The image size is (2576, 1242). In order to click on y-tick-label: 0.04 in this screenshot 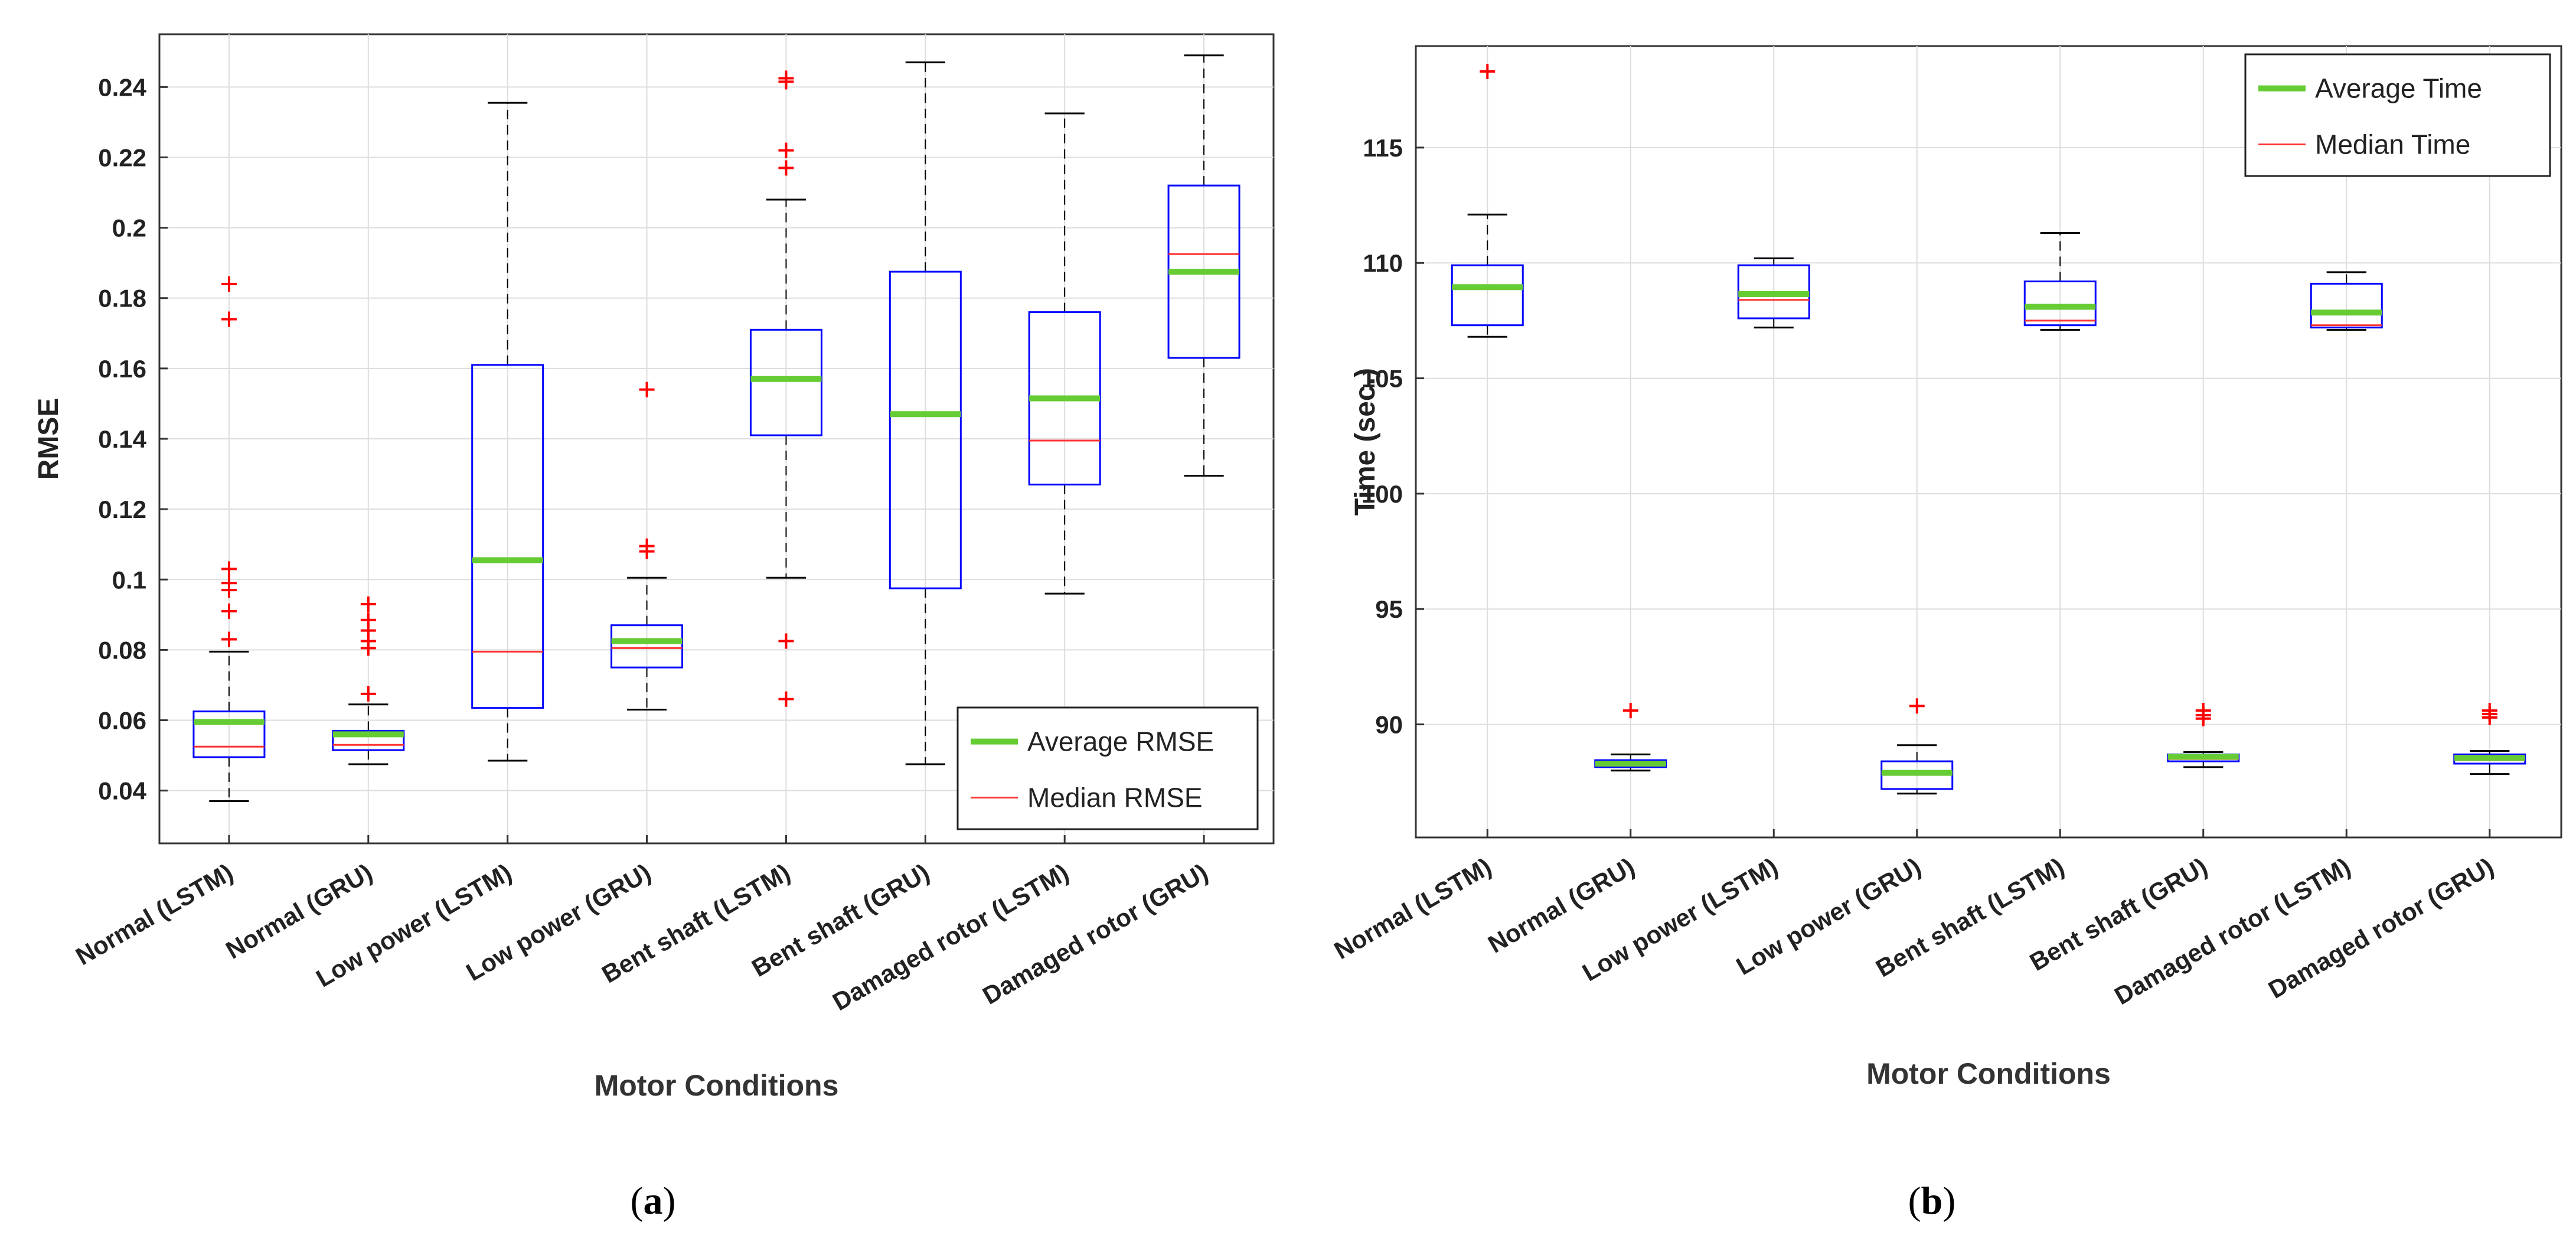, I will do `click(122, 791)`.